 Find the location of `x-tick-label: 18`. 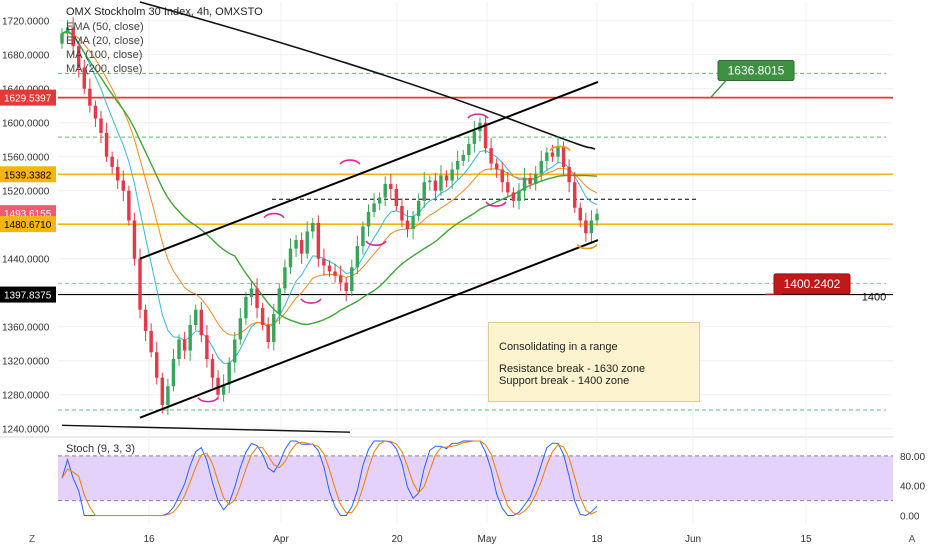

x-tick-label: 18 is located at coordinates (597, 539).